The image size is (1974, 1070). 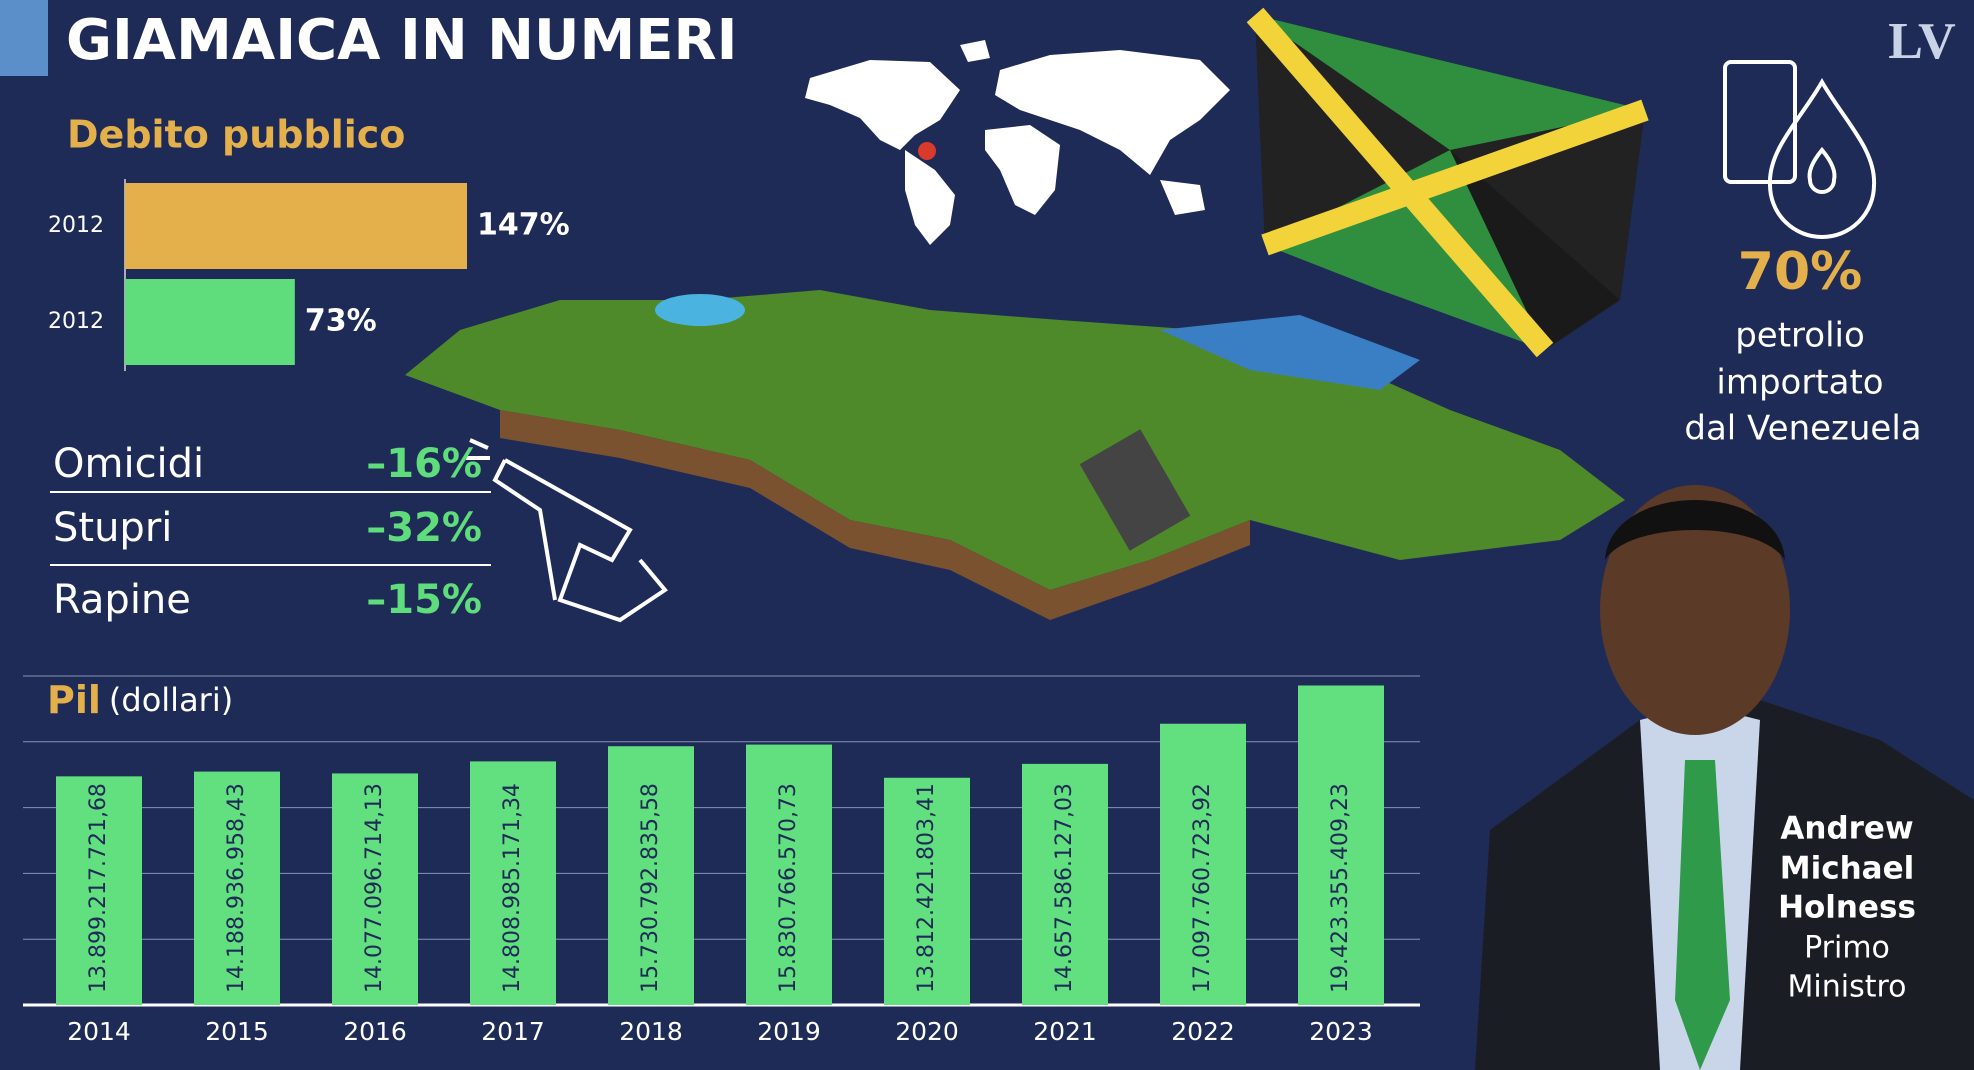 I want to click on person-name: Holness, so click(x=1847, y=908).